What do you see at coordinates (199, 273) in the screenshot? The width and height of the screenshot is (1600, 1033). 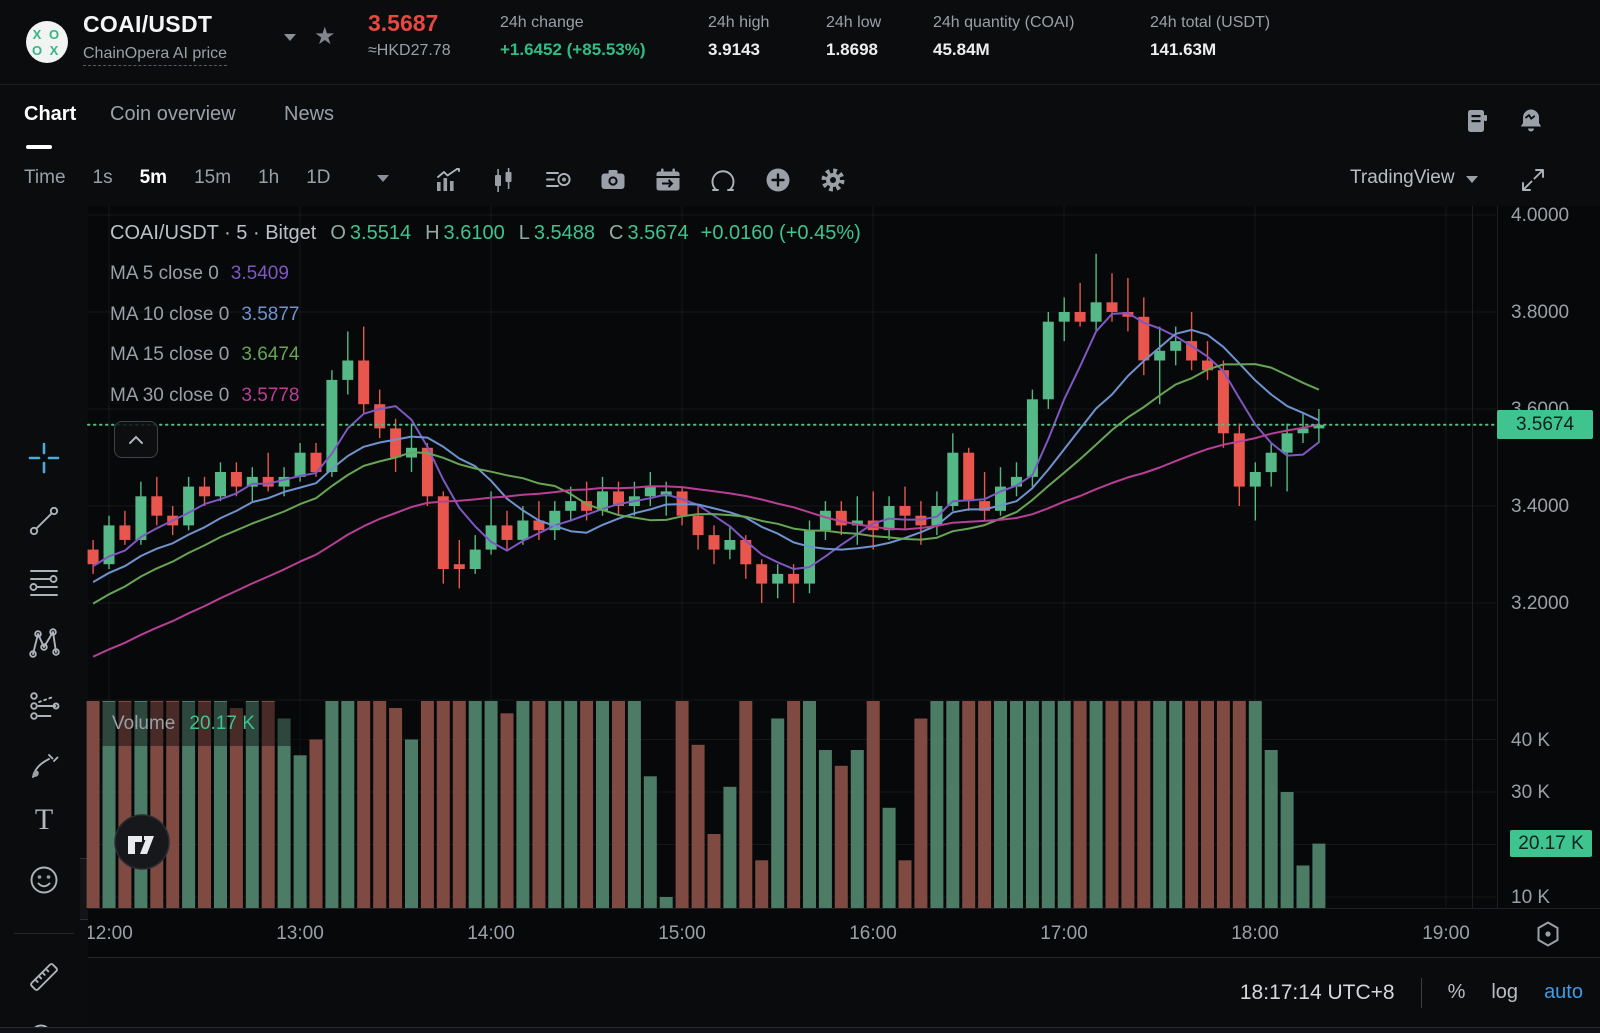 I see `ma5-legend: MA 5 close 0 3.5409` at bounding box center [199, 273].